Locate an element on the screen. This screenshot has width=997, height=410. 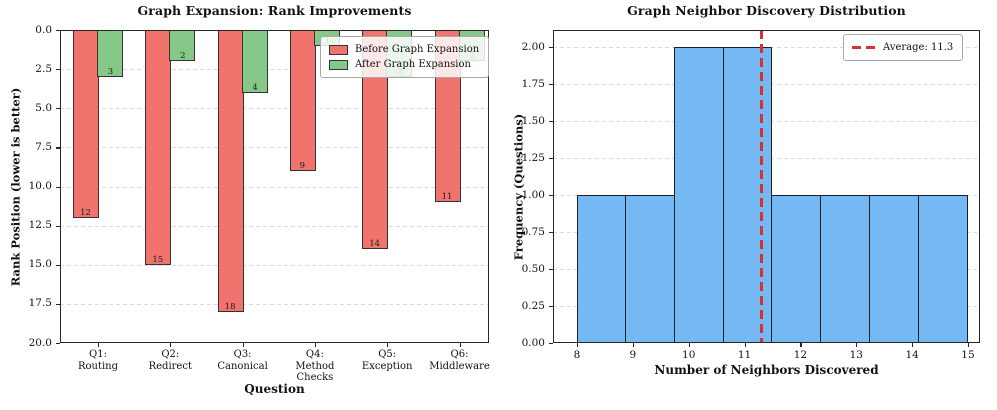
bar-value-label: 12 is located at coordinates (85, 212).